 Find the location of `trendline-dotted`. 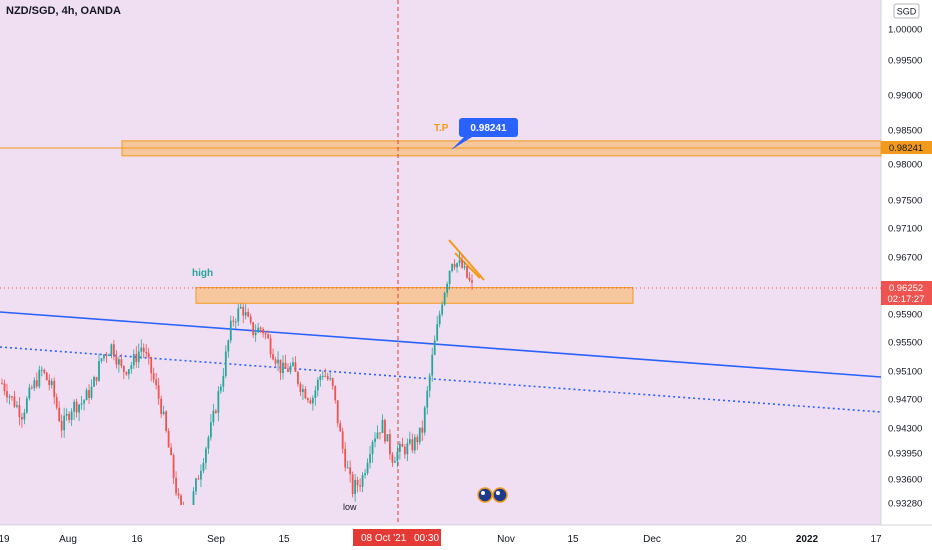

trendline-dotted is located at coordinates (441, 379).